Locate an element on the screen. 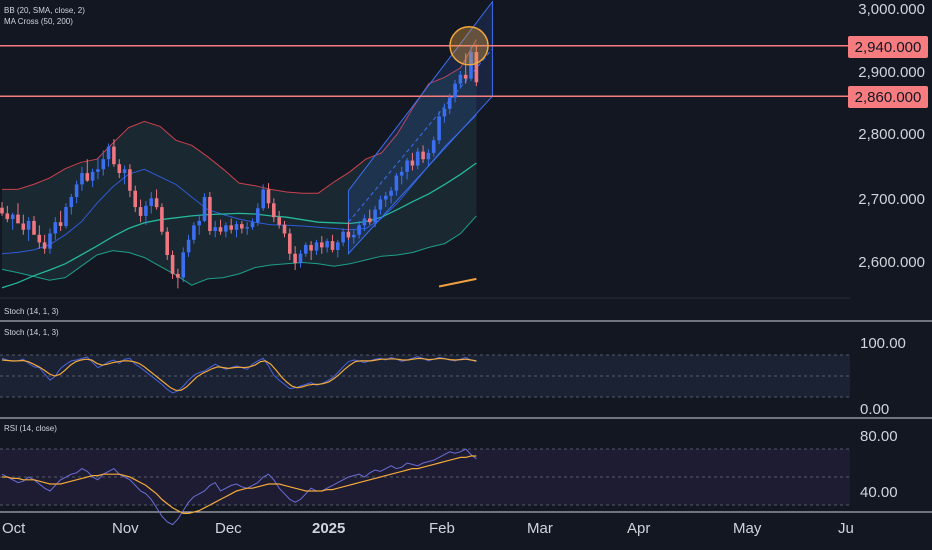 The width and height of the screenshot is (932, 550). stoch-pane is located at coordinates (425, 376).